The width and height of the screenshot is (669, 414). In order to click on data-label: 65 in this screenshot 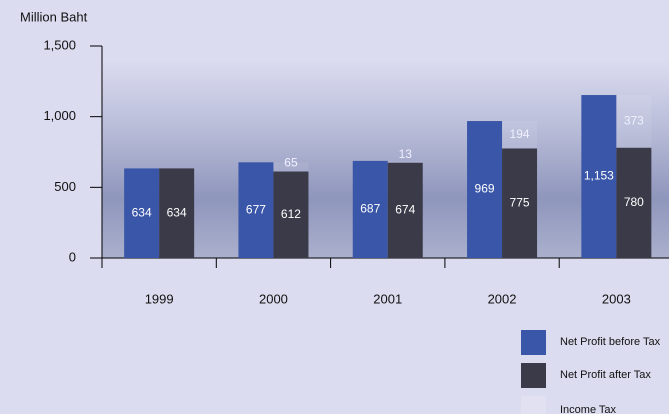, I will do `click(291, 163)`.